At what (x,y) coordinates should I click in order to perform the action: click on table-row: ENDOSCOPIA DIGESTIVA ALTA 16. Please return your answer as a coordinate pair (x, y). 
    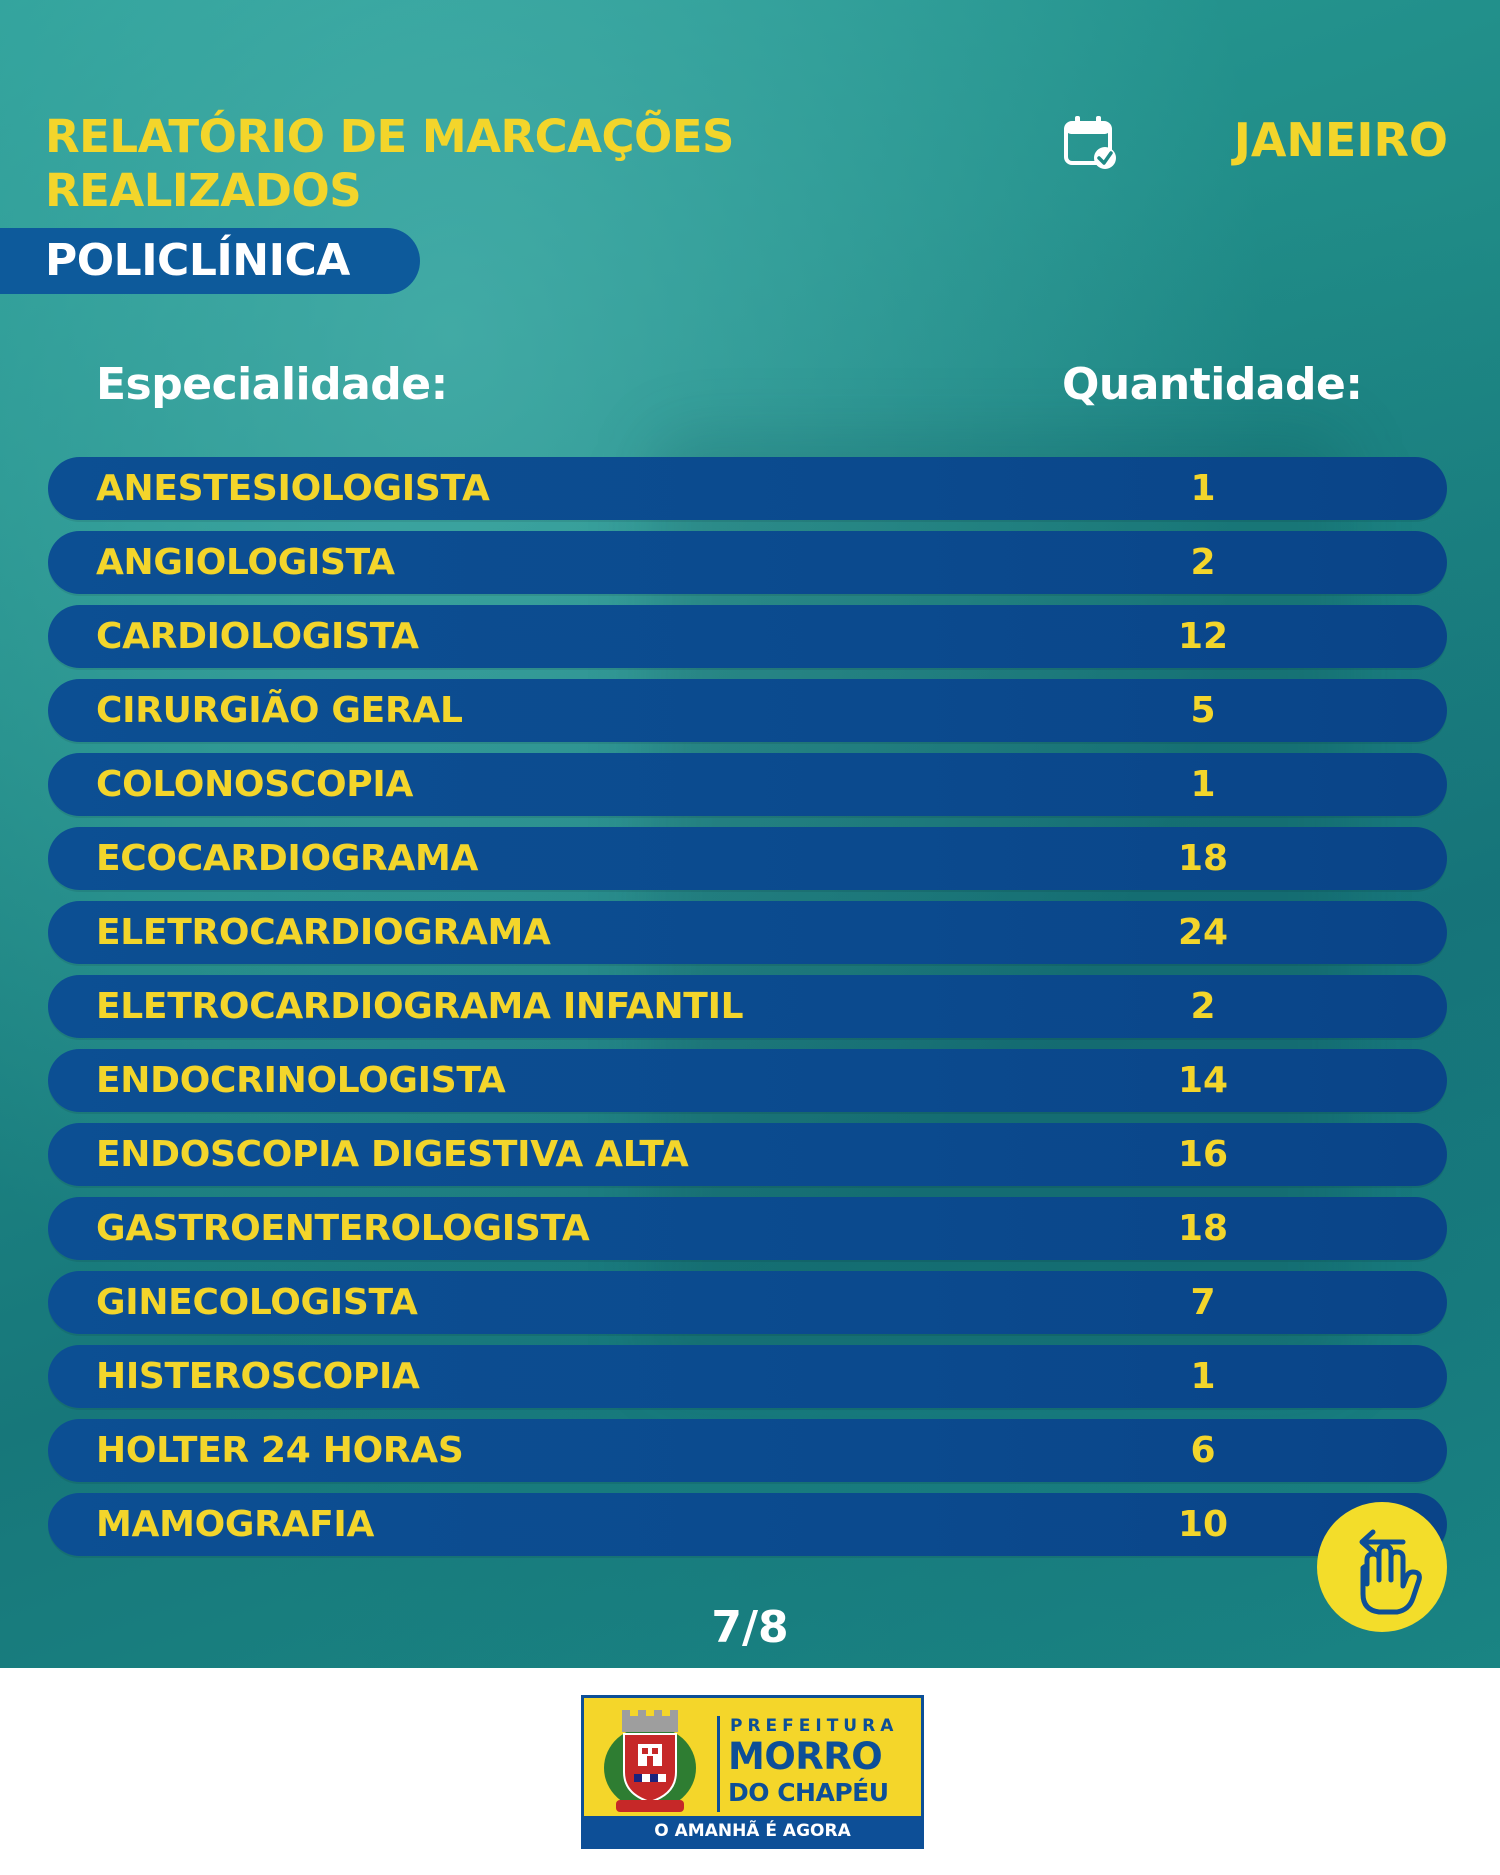
    Looking at the image, I should click on (747, 1154).